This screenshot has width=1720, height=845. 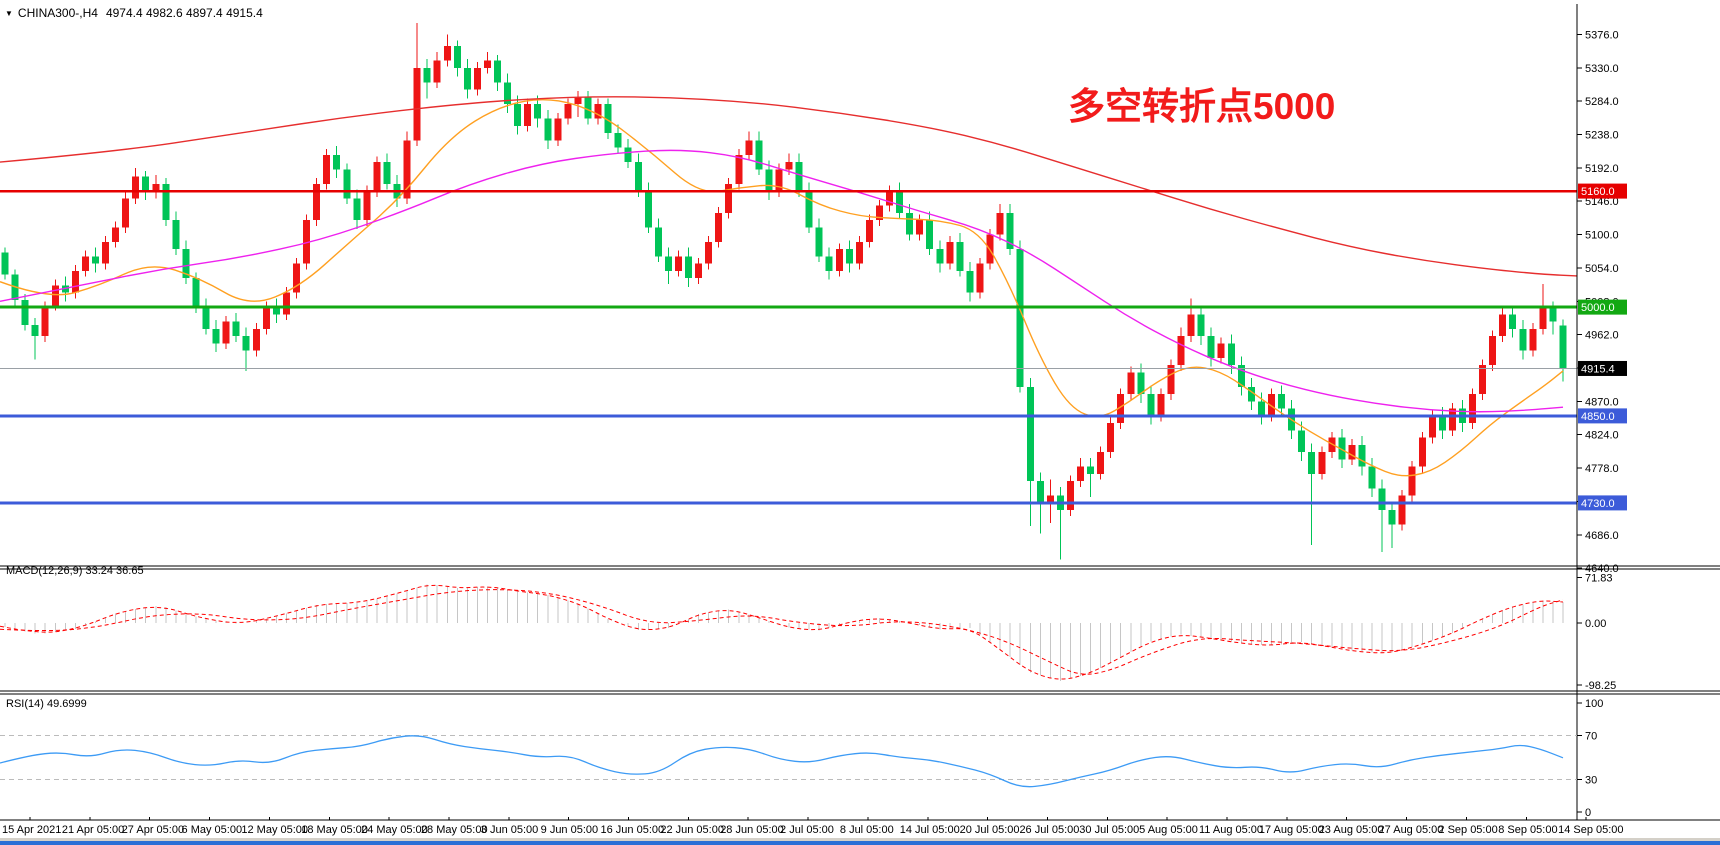 What do you see at coordinates (1591, 780) in the screenshot?
I see `rsi-tick-label: 30` at bounding box center [1591, 780].